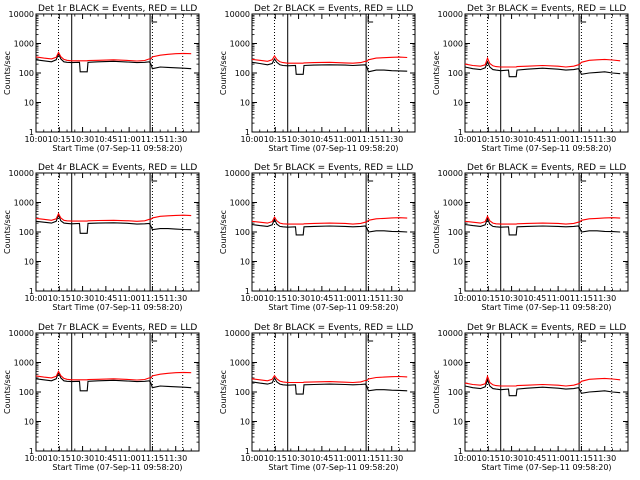 The height and width of the screenshot is (480, 640). Describe the element at coordinates (117, 168) in the screenshot. I see `chart-title: Det 4r BLACK = Events, RED = LLD` at that location.